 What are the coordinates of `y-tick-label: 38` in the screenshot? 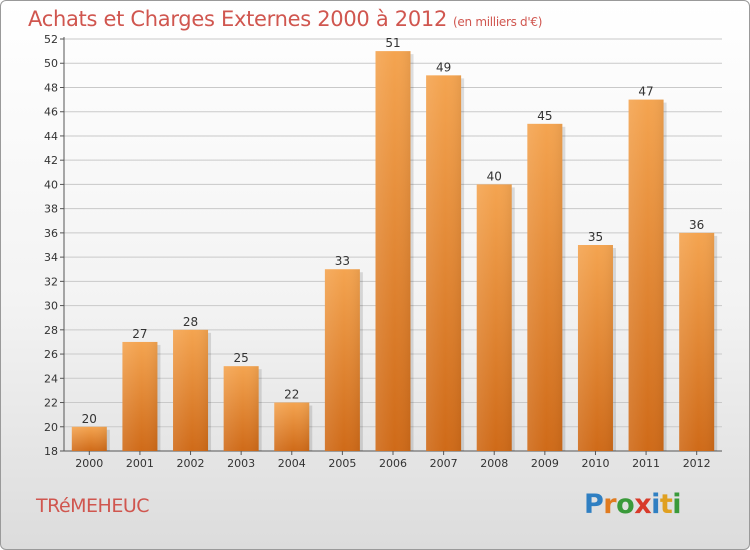 It's located at (51, 209).